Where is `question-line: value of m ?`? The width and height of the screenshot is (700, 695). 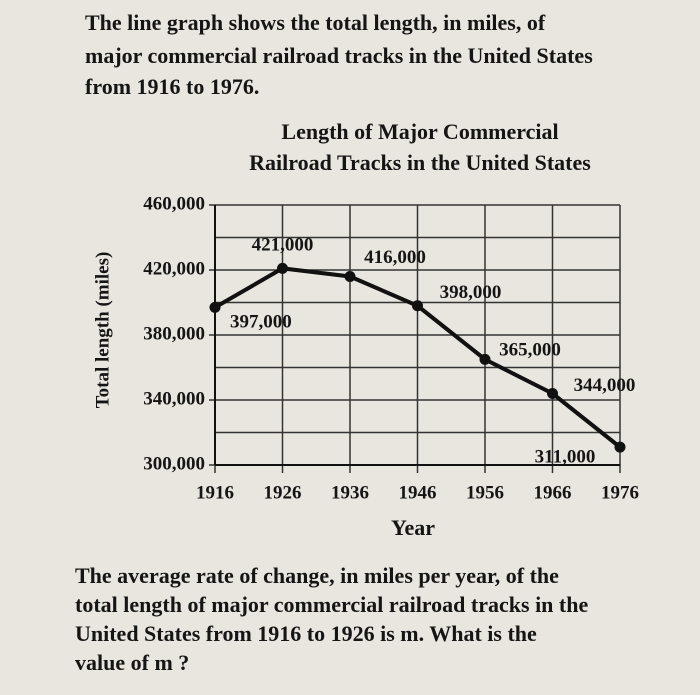 question-line: value of m ? is located at coordinates (132, 662).